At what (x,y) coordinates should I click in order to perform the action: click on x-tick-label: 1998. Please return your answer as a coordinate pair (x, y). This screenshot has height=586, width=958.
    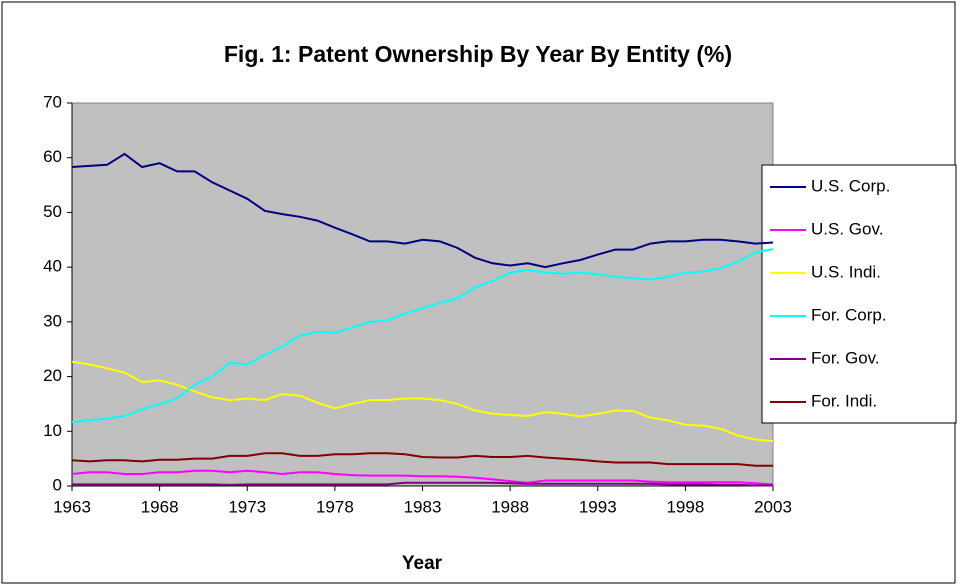
    Looking at the image, I should click on (685, 506).